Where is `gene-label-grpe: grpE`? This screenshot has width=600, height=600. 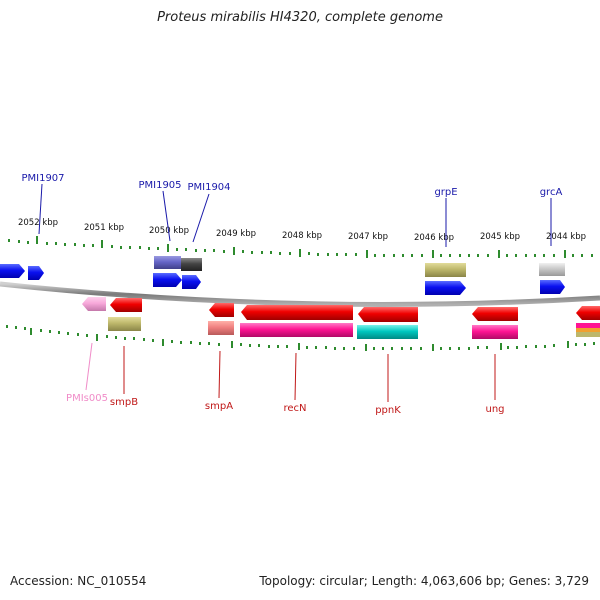
gene-label-grpe: grpE is located at coordinates (445, 192).